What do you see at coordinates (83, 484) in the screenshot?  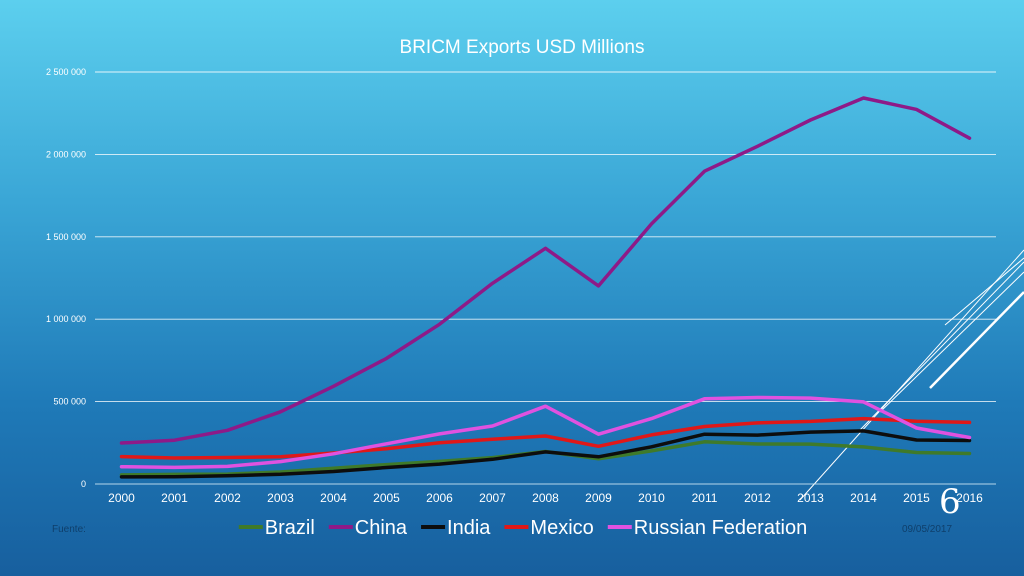 I see `y-tick-label: 0` at bounding box center [83, 484].